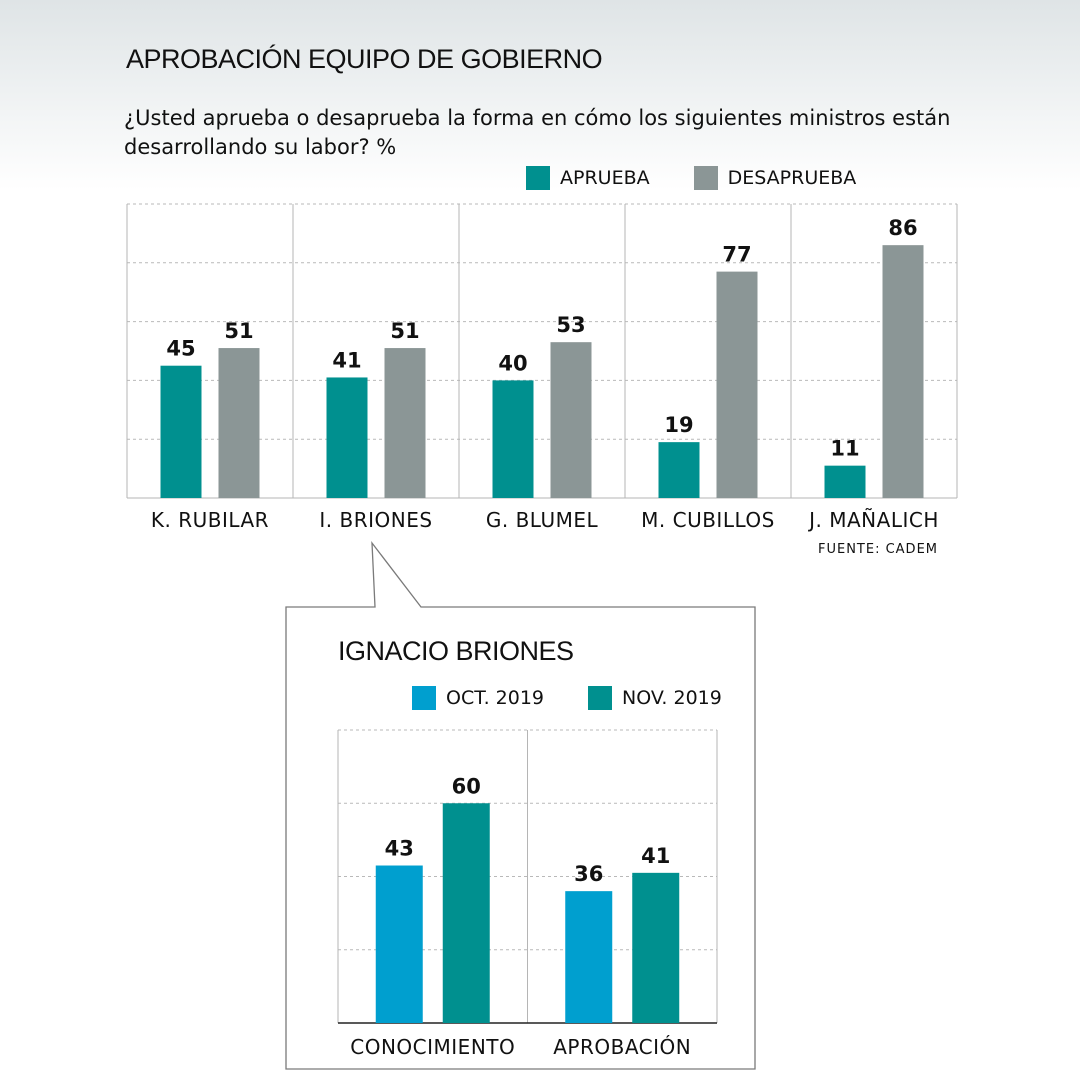  Describe the element at coordinates (588, 874) in the screenshot. I see `inset-data-label: 36` at that location.